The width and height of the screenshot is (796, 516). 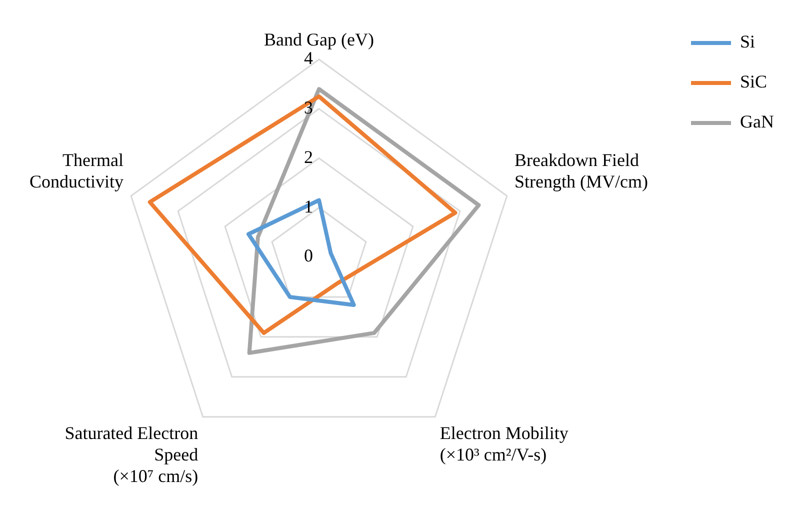 I want to click on legend-label: Si, so click(x=748, y=42).